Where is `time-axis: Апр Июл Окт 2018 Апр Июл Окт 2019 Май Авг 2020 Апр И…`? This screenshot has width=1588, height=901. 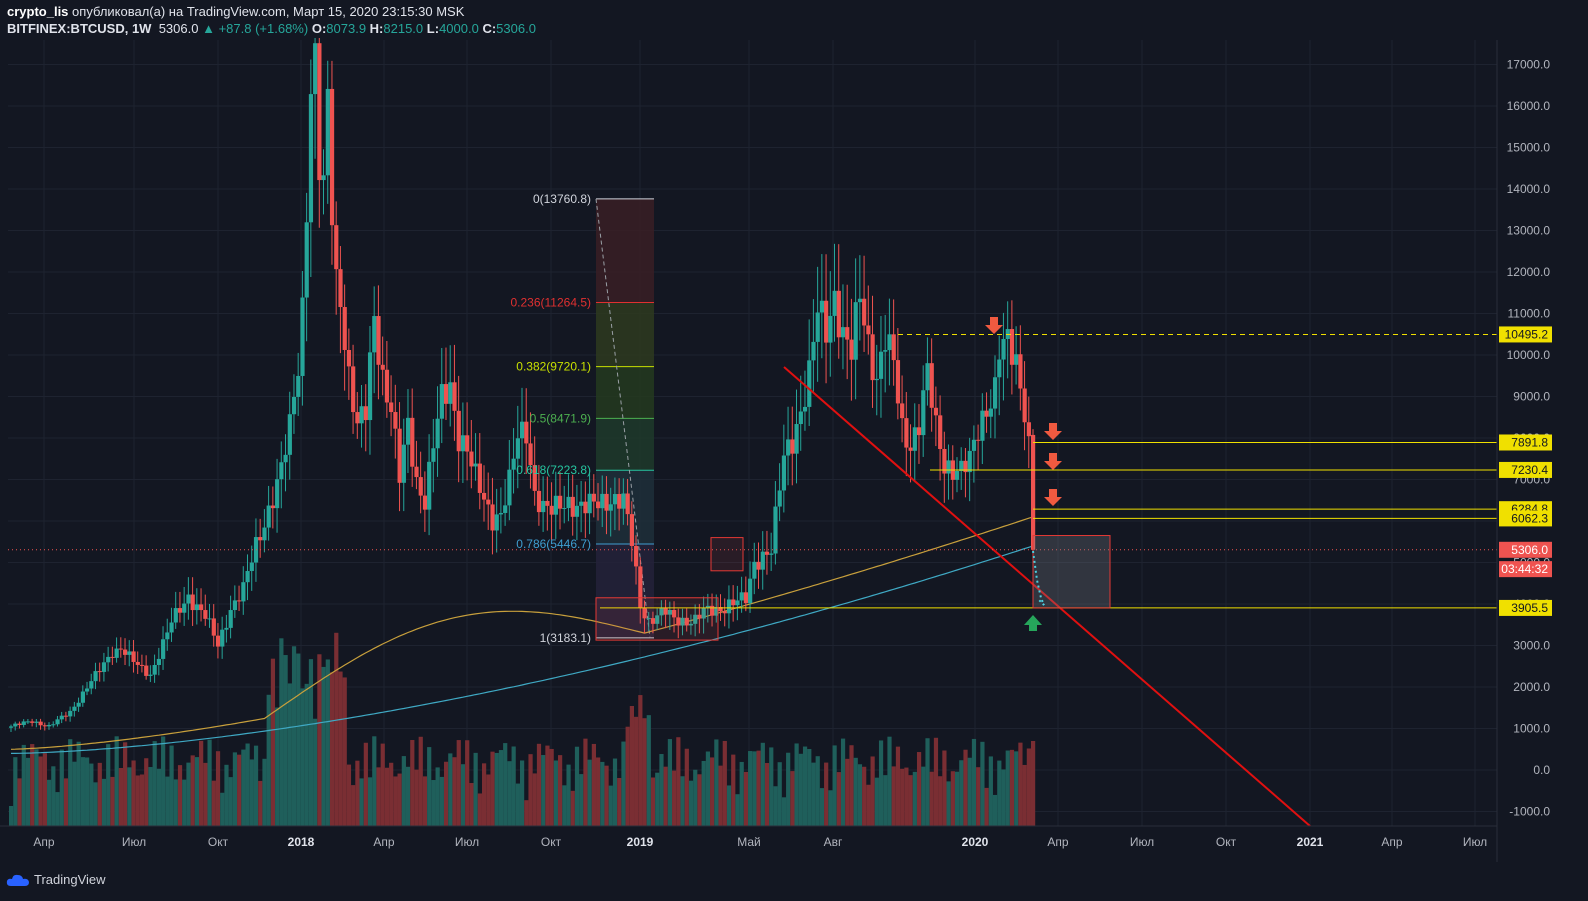 time-axis: Апр Июл Окт 2018 Апр Июл Окт 2019 Май Авг 2020 Апр И… is located at coordinates (748, 837).